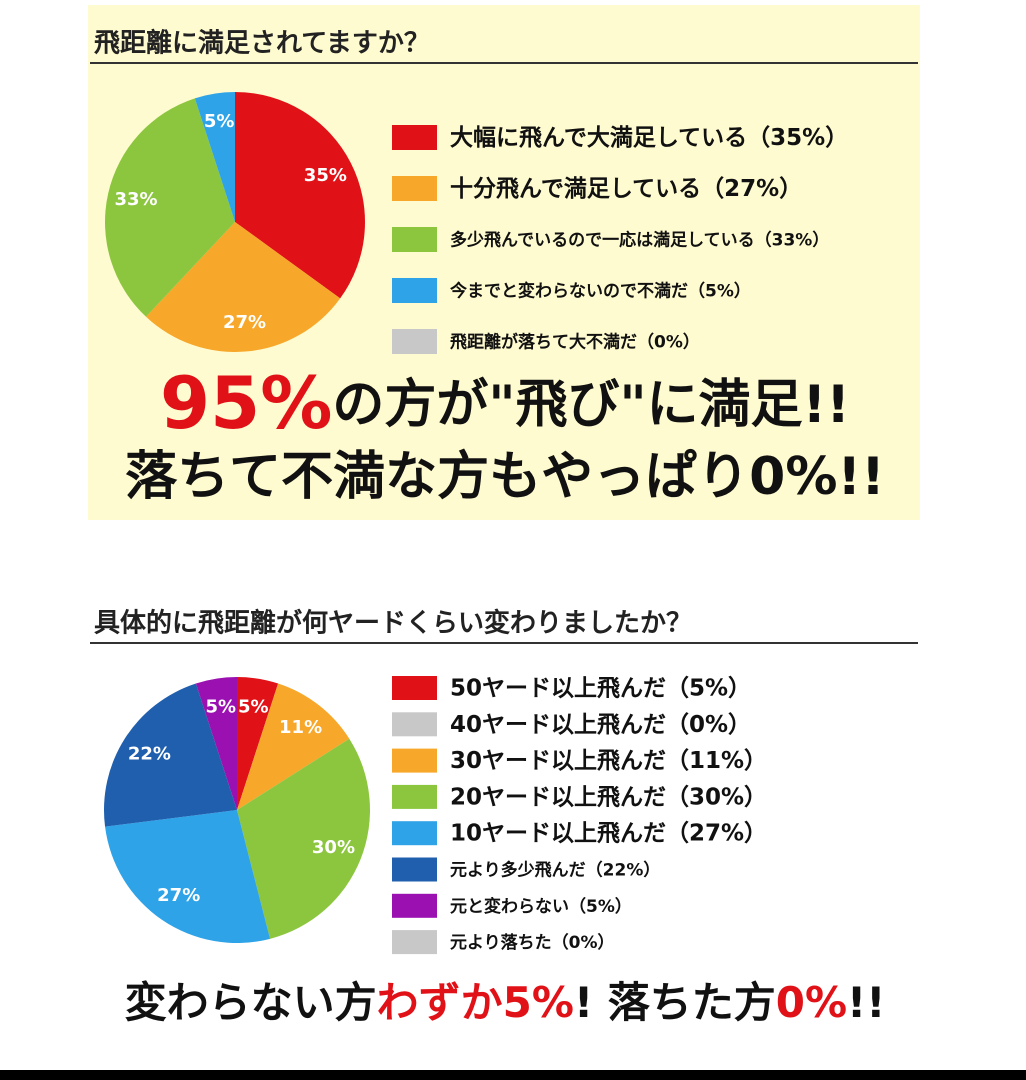 This screenshot has height=1080, width=1026. Describe the element at coordinates (626, 188) in the screenshot. I see `legend-label: 十分飛んで満足している（27%）` at that location.